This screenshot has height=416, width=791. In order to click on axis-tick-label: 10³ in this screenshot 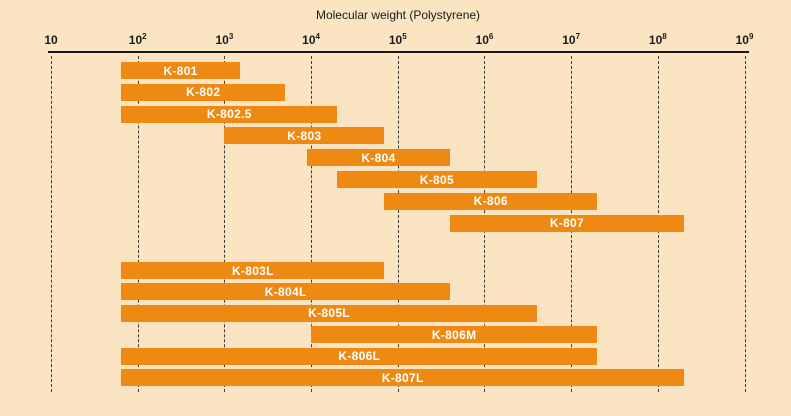, I will do `click(224, 40)`.